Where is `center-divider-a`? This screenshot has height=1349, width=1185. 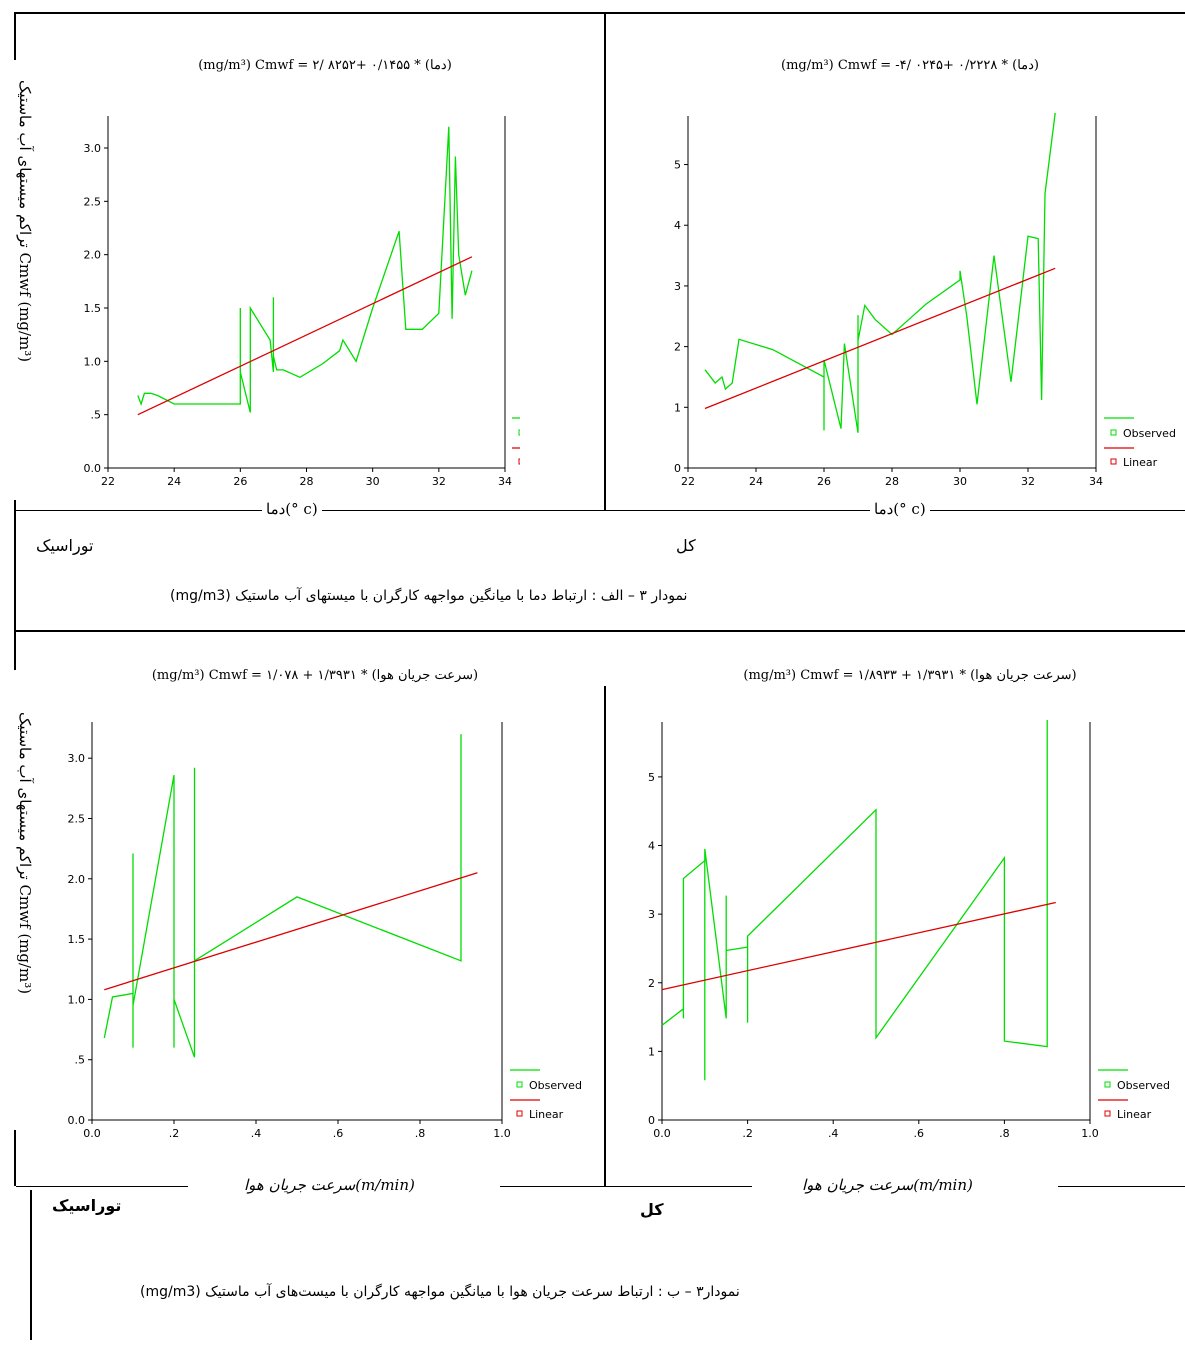
center-divider-a is located at coordinates (605, 262).